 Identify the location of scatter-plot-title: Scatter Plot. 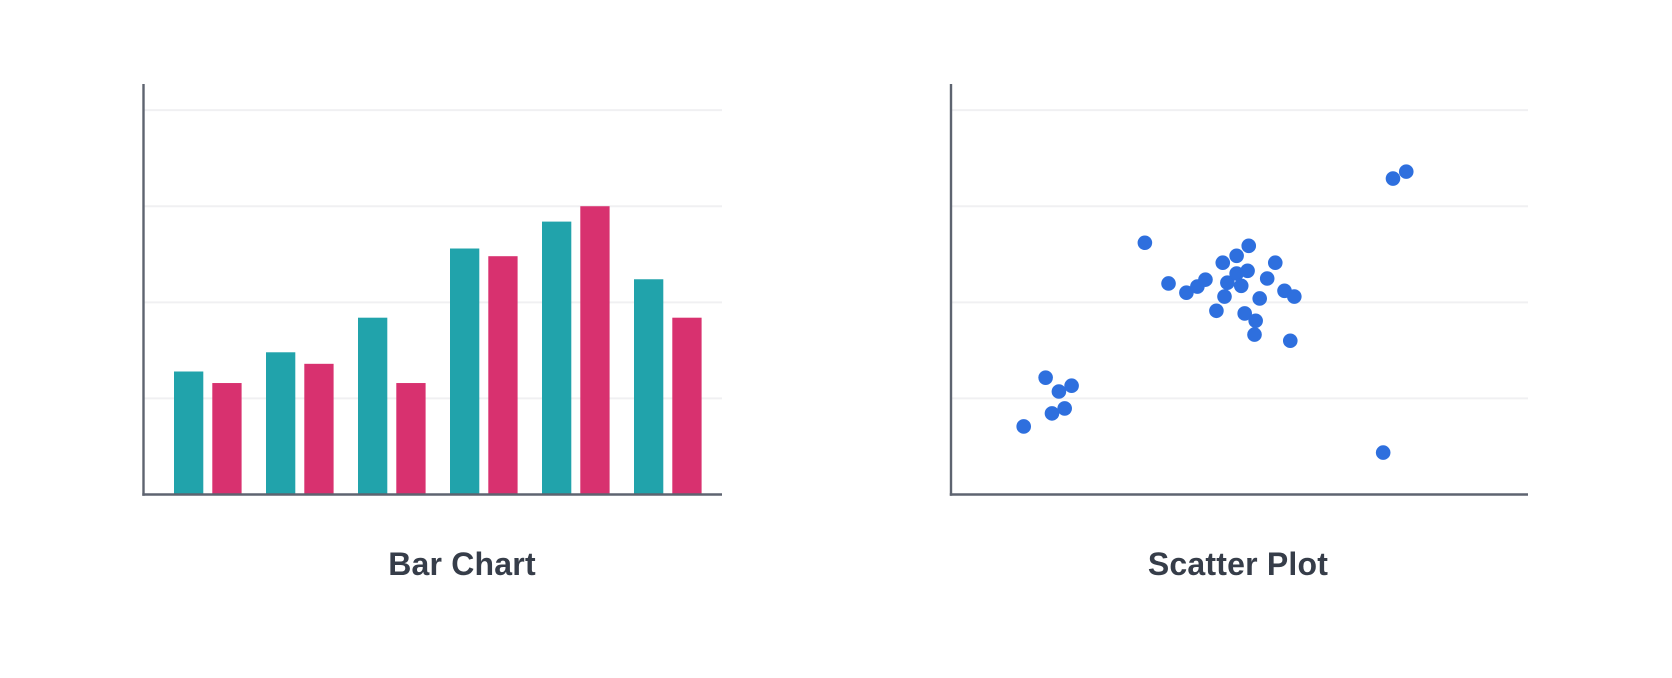
(1238, 564).